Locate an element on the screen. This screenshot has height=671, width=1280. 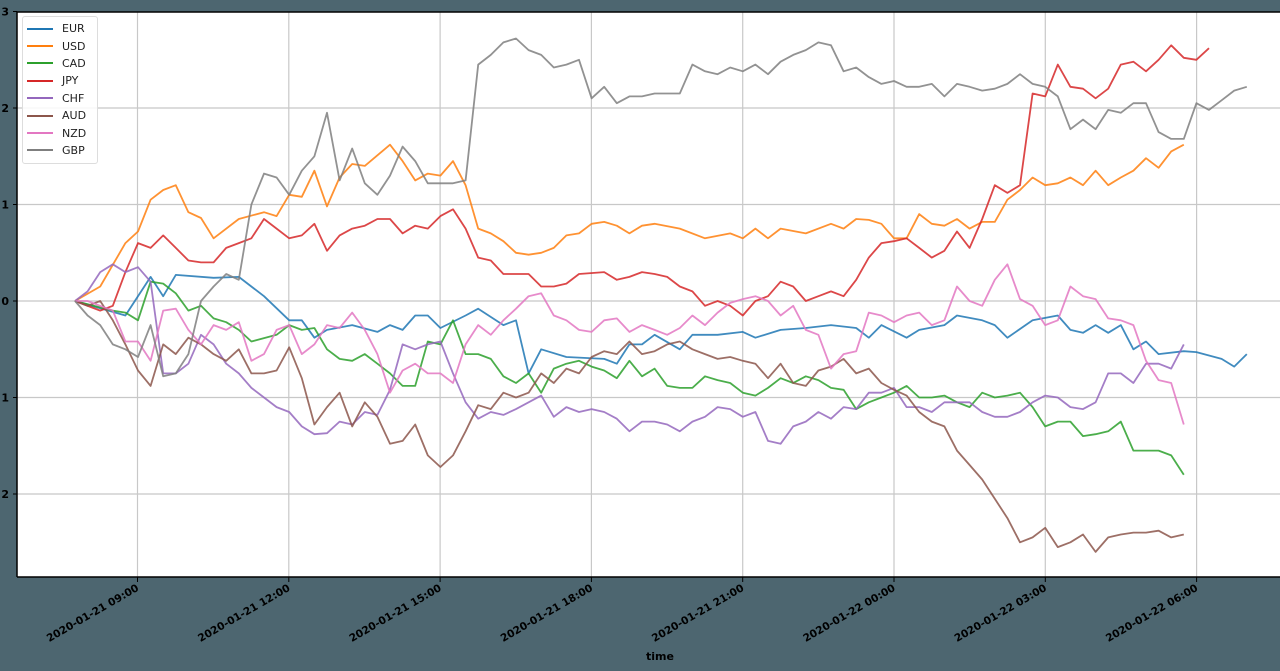
legend-item-aud: AUD is located at coordinates (60, 115).